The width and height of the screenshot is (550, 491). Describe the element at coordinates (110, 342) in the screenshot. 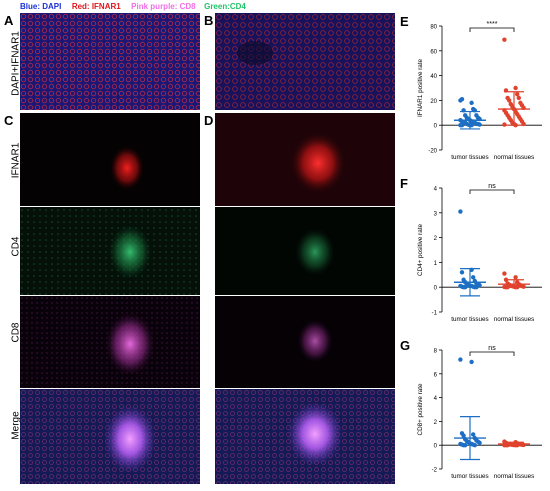

I see `micrograph-c-cd8` at that location.